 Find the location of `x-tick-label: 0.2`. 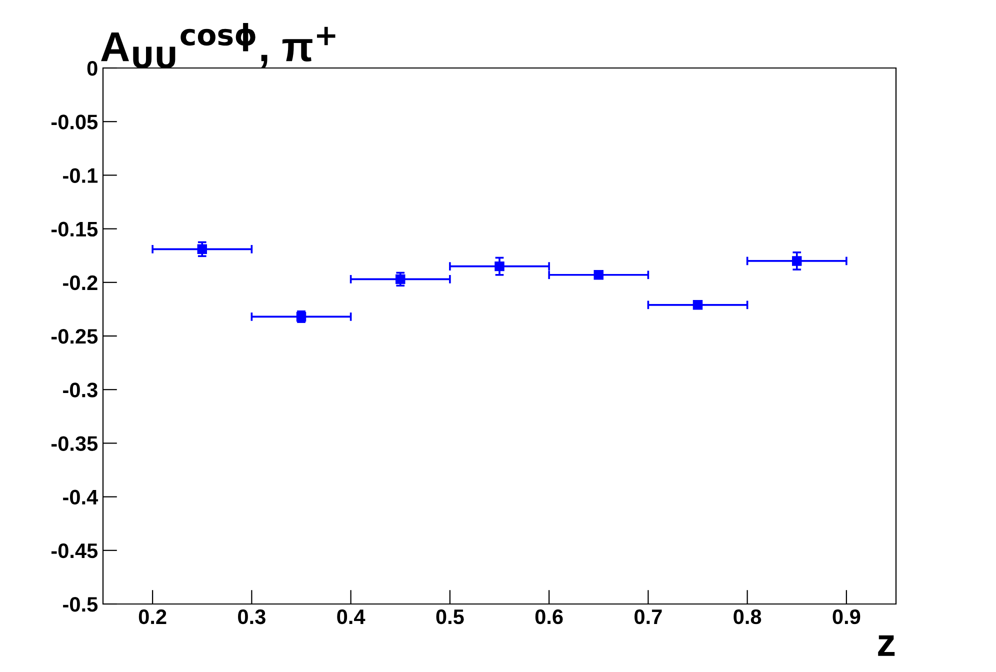

x-tick-label: 0.2 is located at coordinates (152, 616).